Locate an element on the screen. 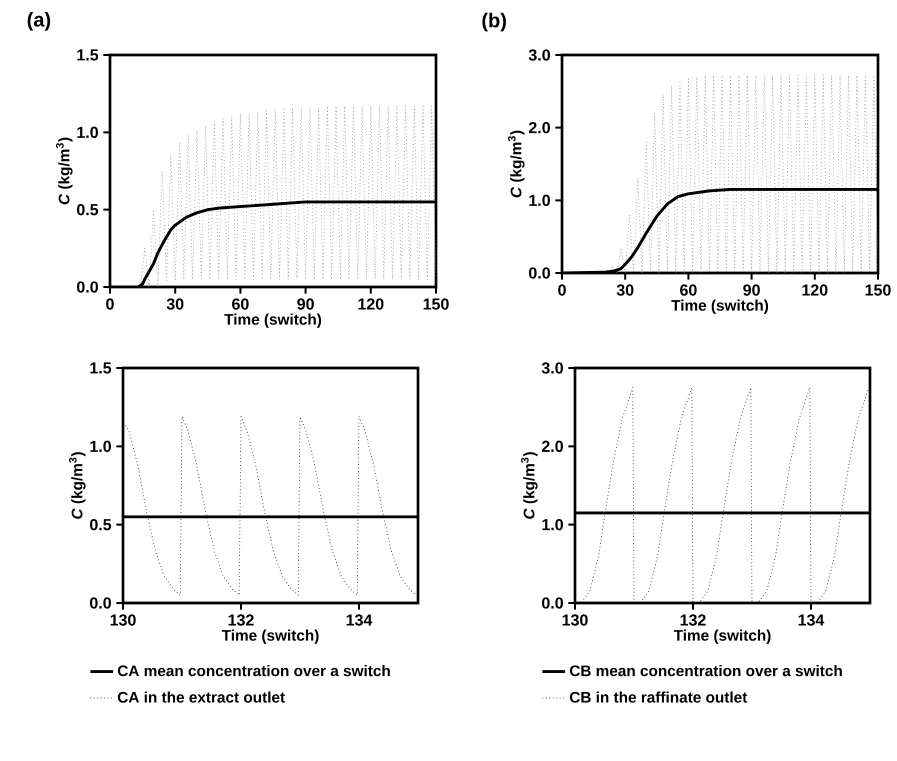 The width and height of the screenshot is (897, 761). legend-label: CB mean concentration over a switch is located at coordinates (706, 670).